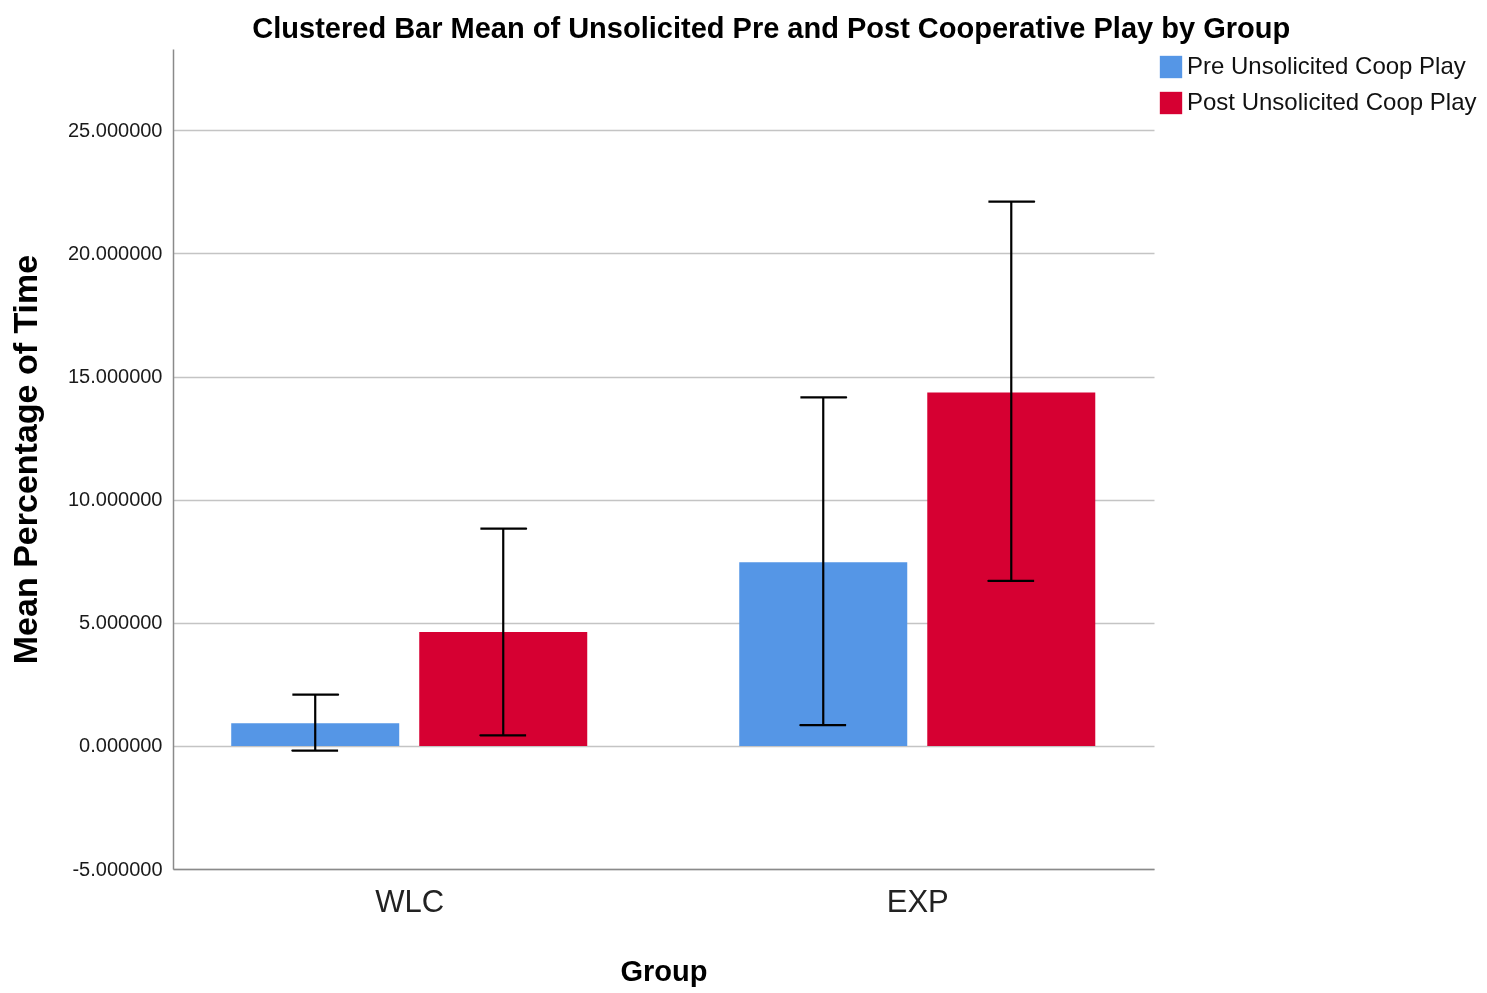 The image size is (1487, 993). What do you see at coordinates (121, 622) in the screenshot?
I see `y-tick-label: 5.000000` at bounding box center [121, 622].